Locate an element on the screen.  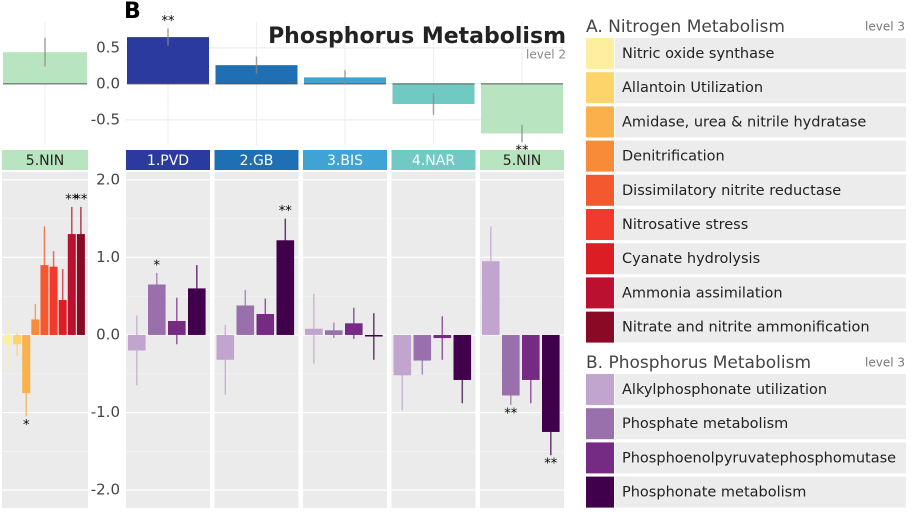
legend-label: Denitrification is located at coordinates (673, 157).